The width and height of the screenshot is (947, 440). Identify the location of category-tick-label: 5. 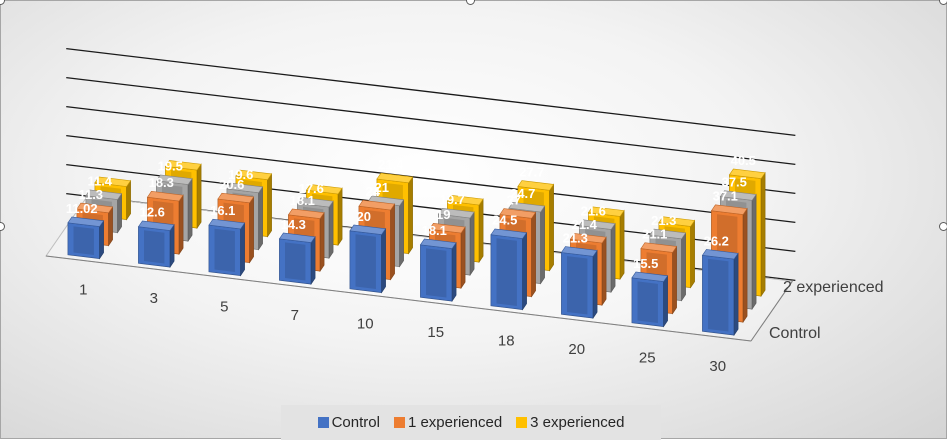
(224, 306).